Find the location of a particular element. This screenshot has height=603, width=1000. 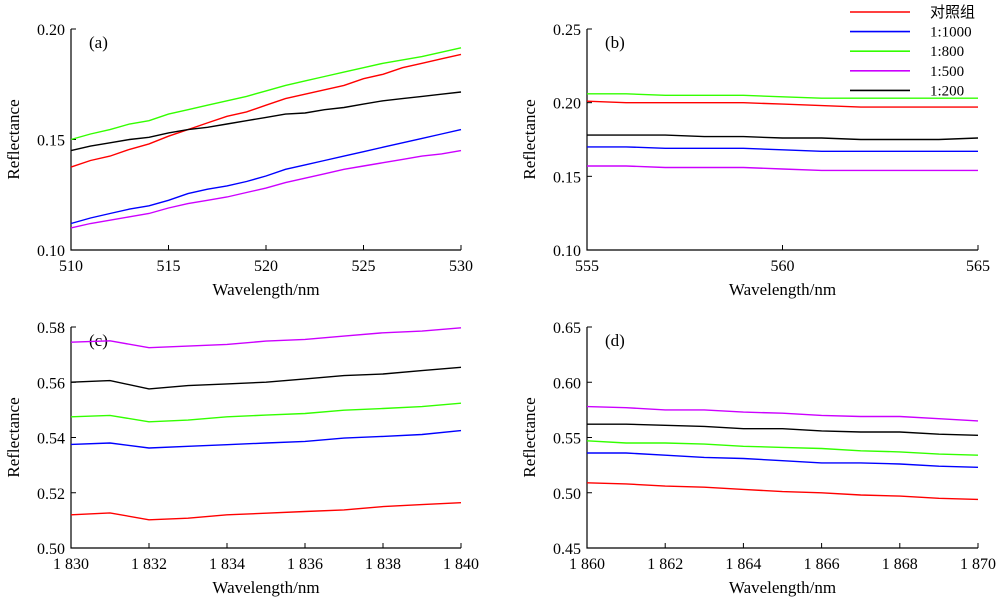

x-tick-label: 1 862 is located at coordinates (665, 564).